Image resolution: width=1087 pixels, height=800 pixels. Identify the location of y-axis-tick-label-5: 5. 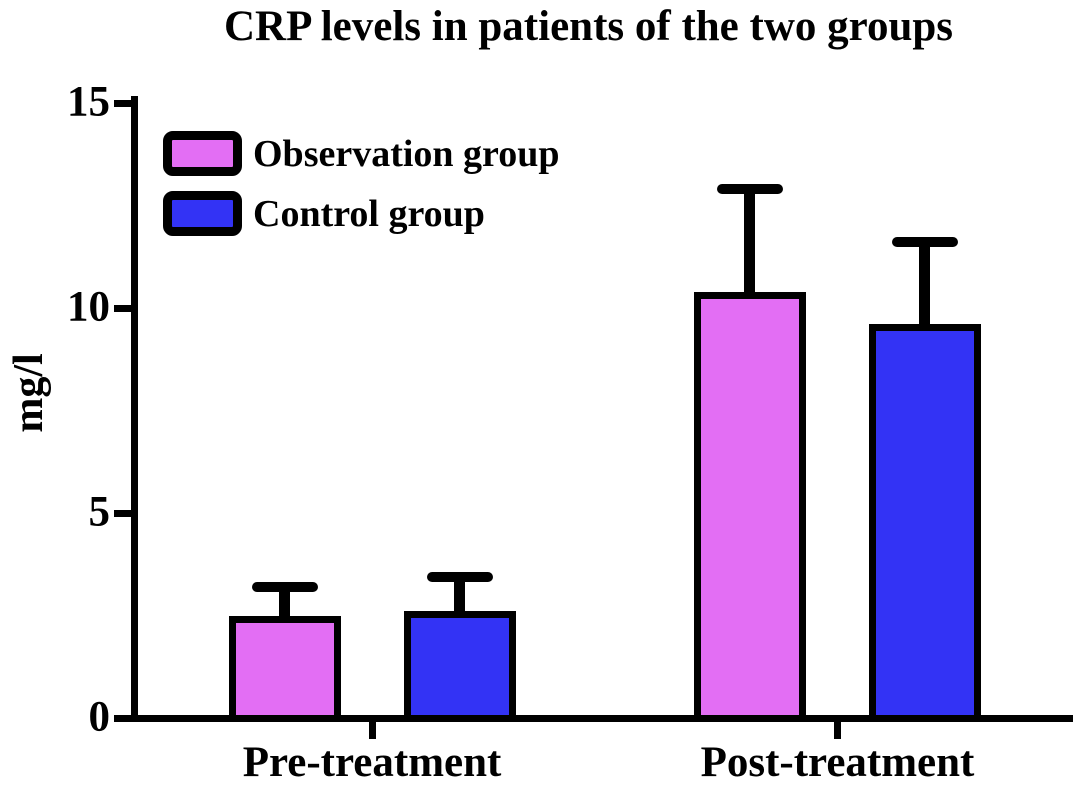
(99, 512).